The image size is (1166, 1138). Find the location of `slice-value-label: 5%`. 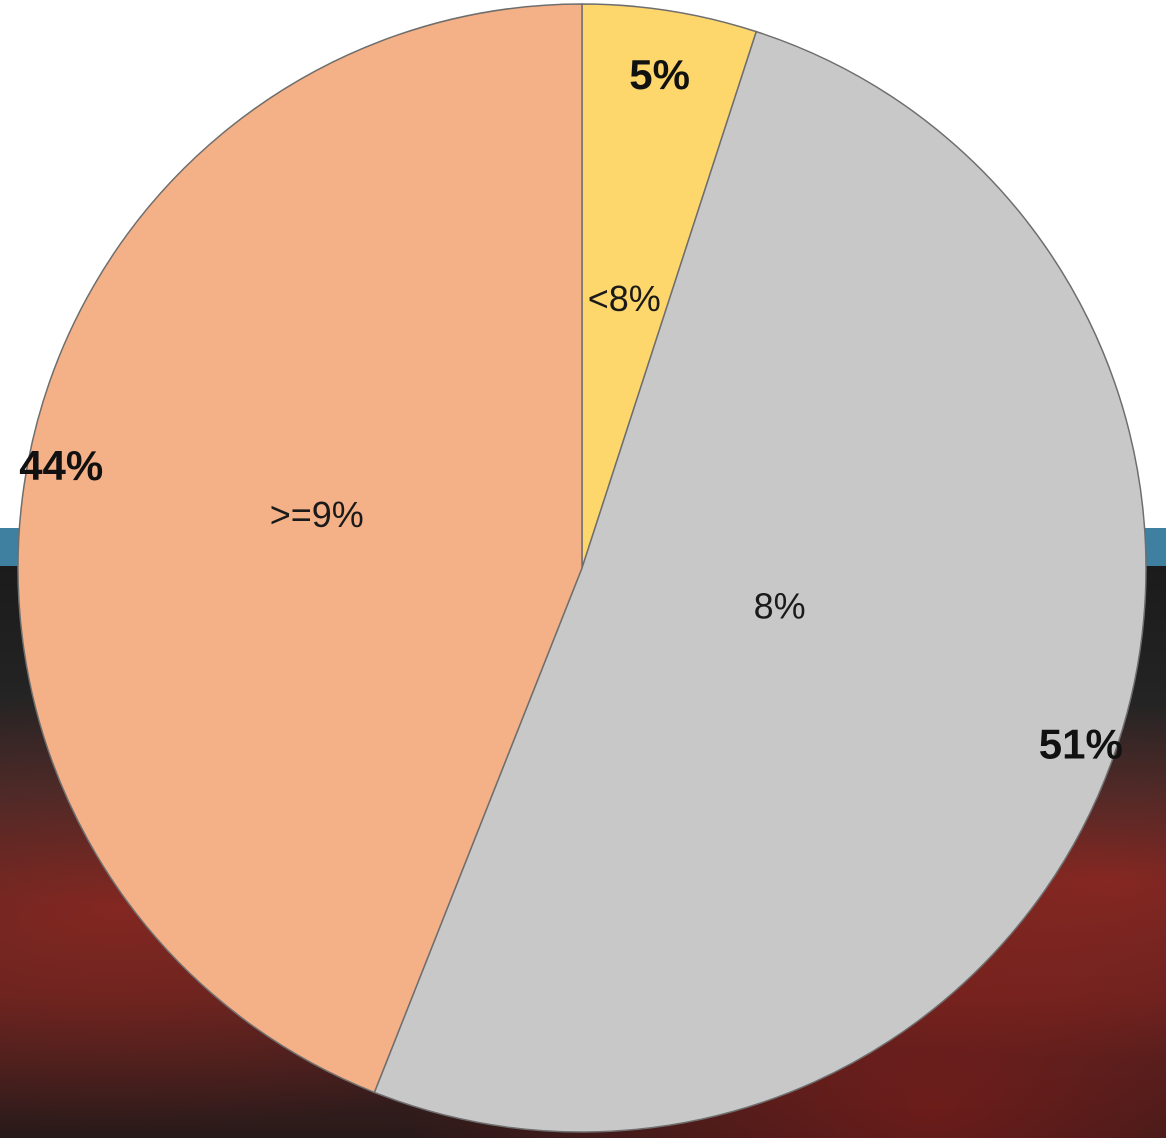

slice-value-label: 5% is located at coordinates (659, 74).